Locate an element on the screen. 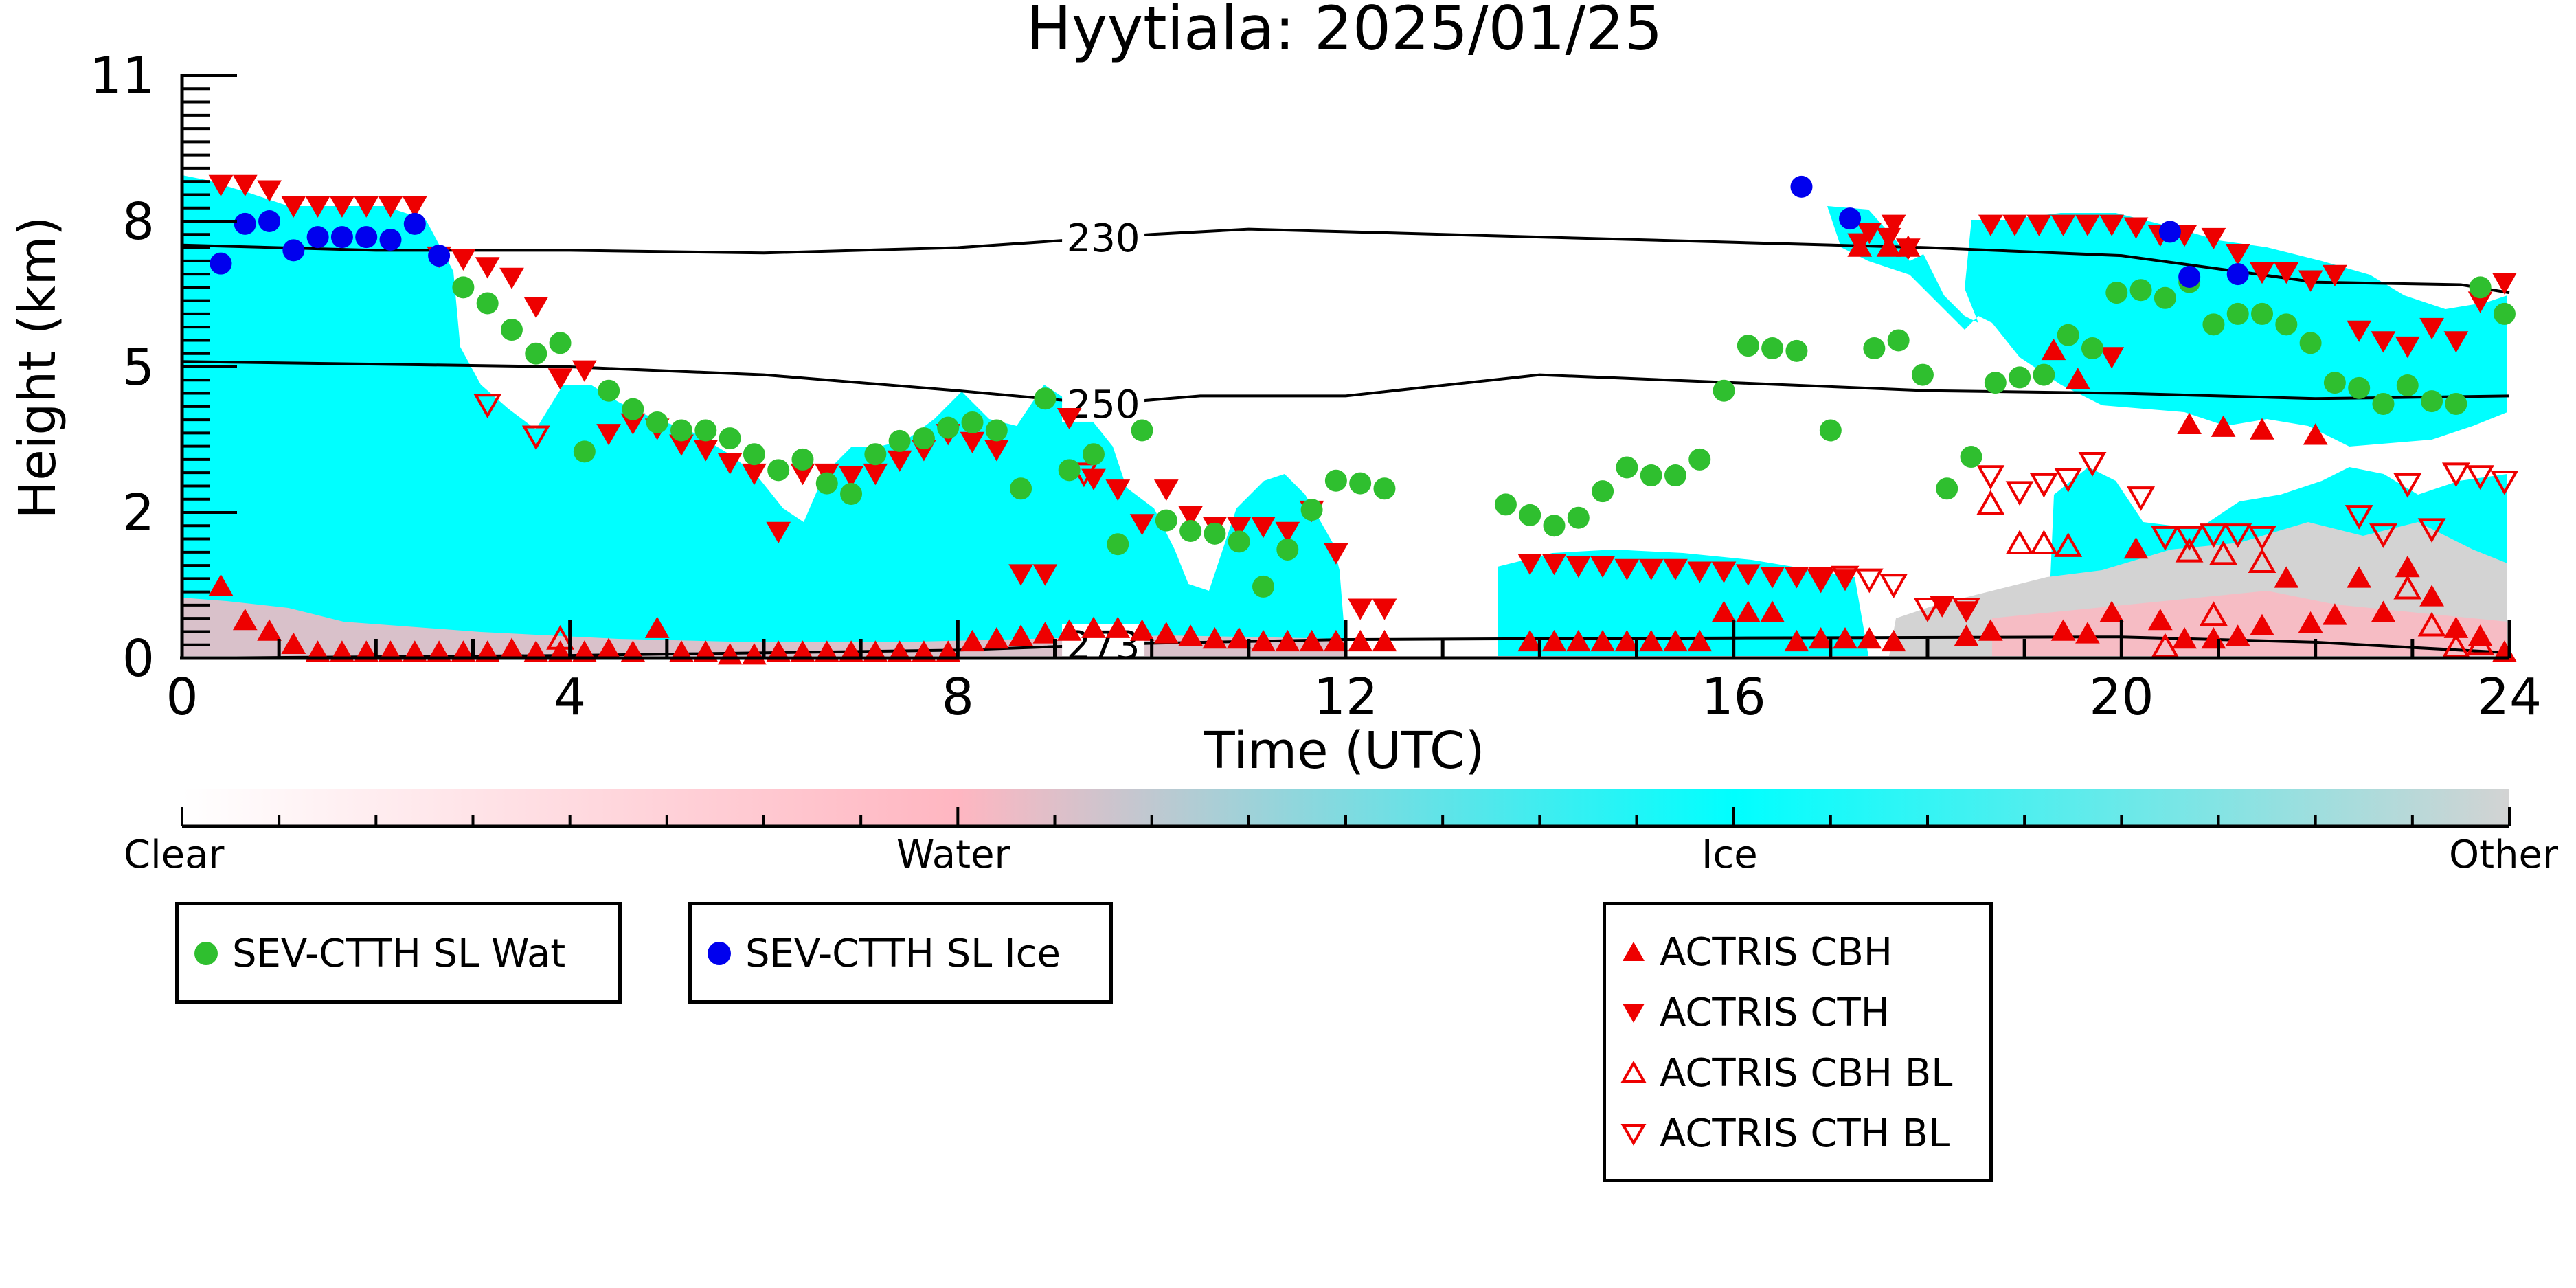  triangle-down-filled-icon is located at coordinates (1634, 1013).